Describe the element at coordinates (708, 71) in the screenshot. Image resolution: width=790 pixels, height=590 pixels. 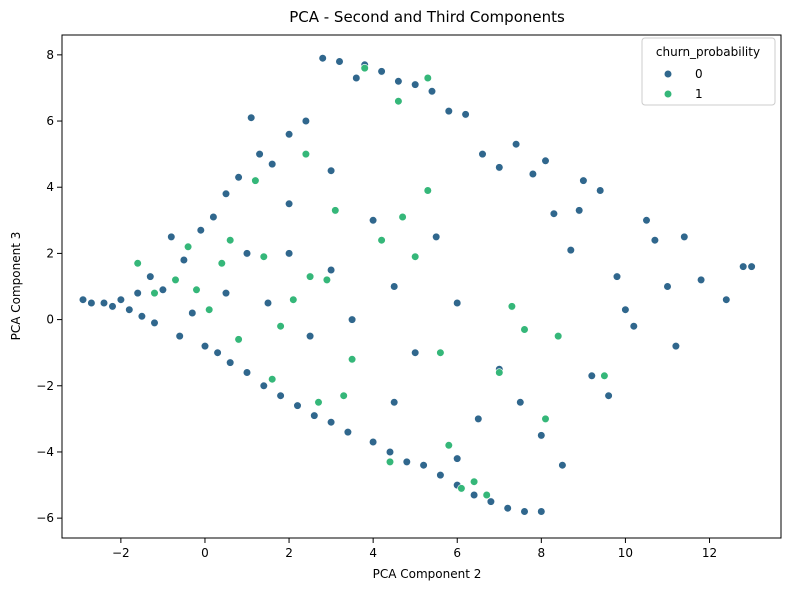
I see `legend: churn_probability 0 1` at that location.